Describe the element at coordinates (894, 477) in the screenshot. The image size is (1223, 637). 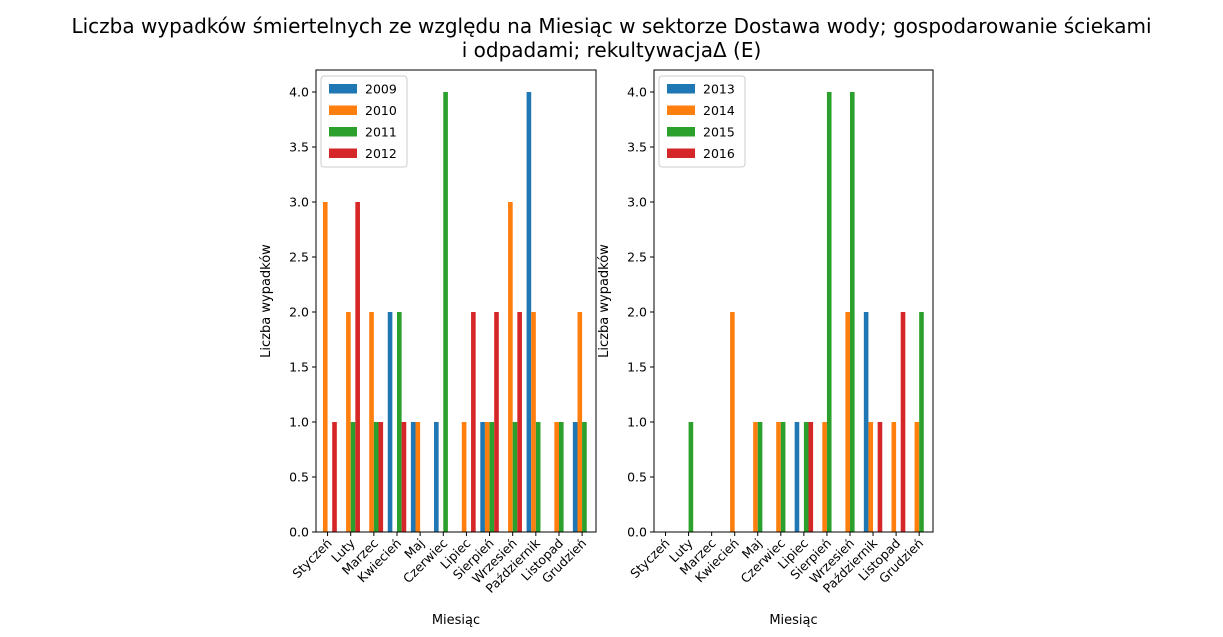
I see `bar-2014-listopad` at that location.